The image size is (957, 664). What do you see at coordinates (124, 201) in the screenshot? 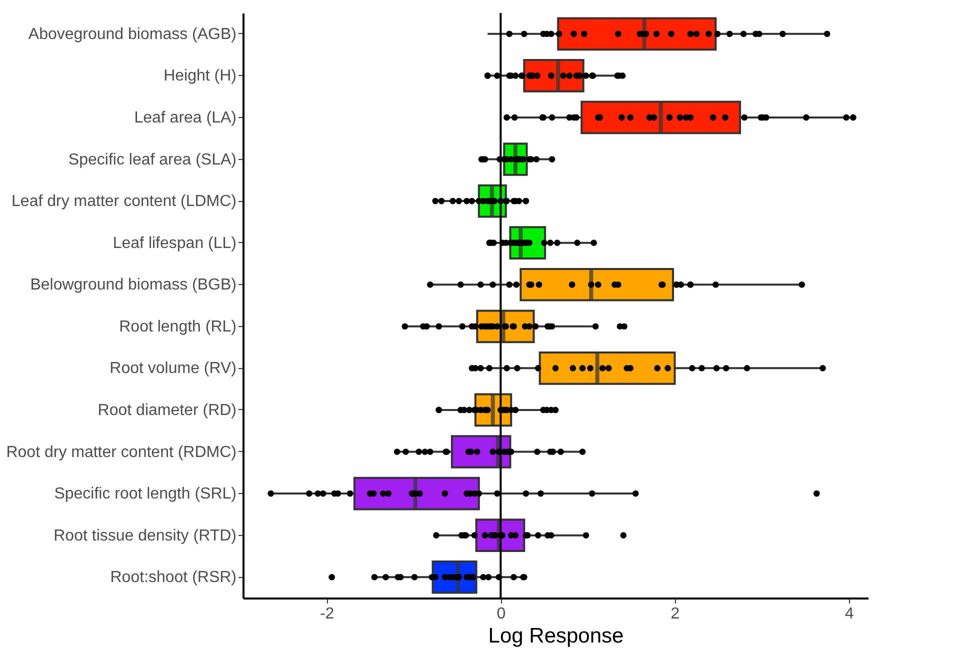
I see `y-tick-label: Leaf dry matter content (LDMC)` at bounding box center [124, 201].